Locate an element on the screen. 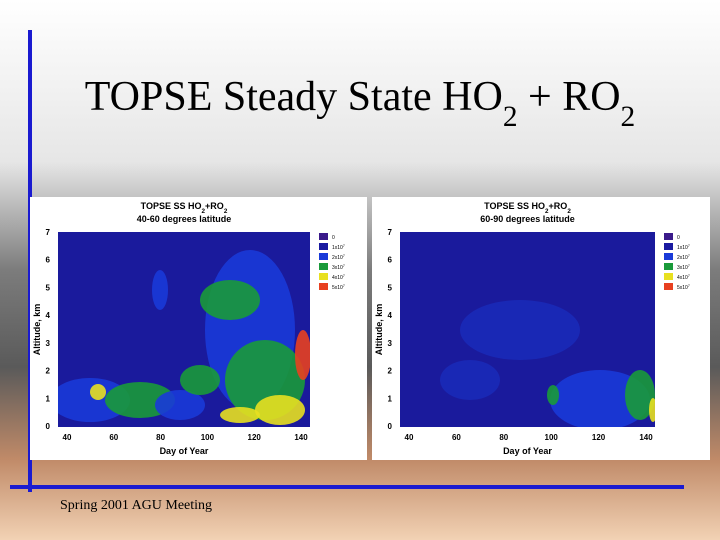 This screenshot has width=720, height=540. legend-label: 4x10⁷ is located at coordinates (683, 277).